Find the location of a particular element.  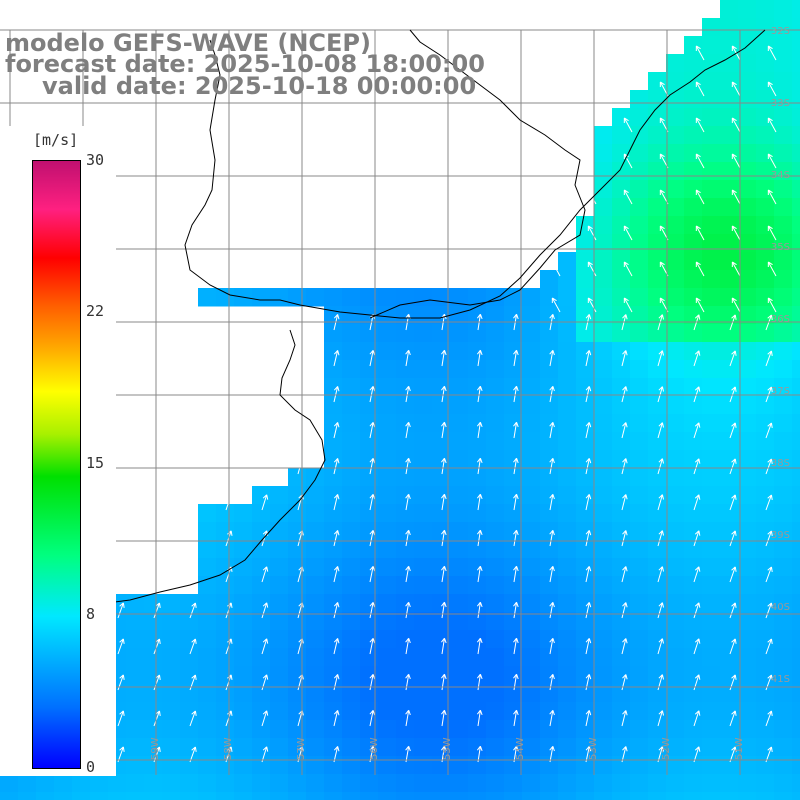

lat-label: 32S is located at coordinates (780, 31).